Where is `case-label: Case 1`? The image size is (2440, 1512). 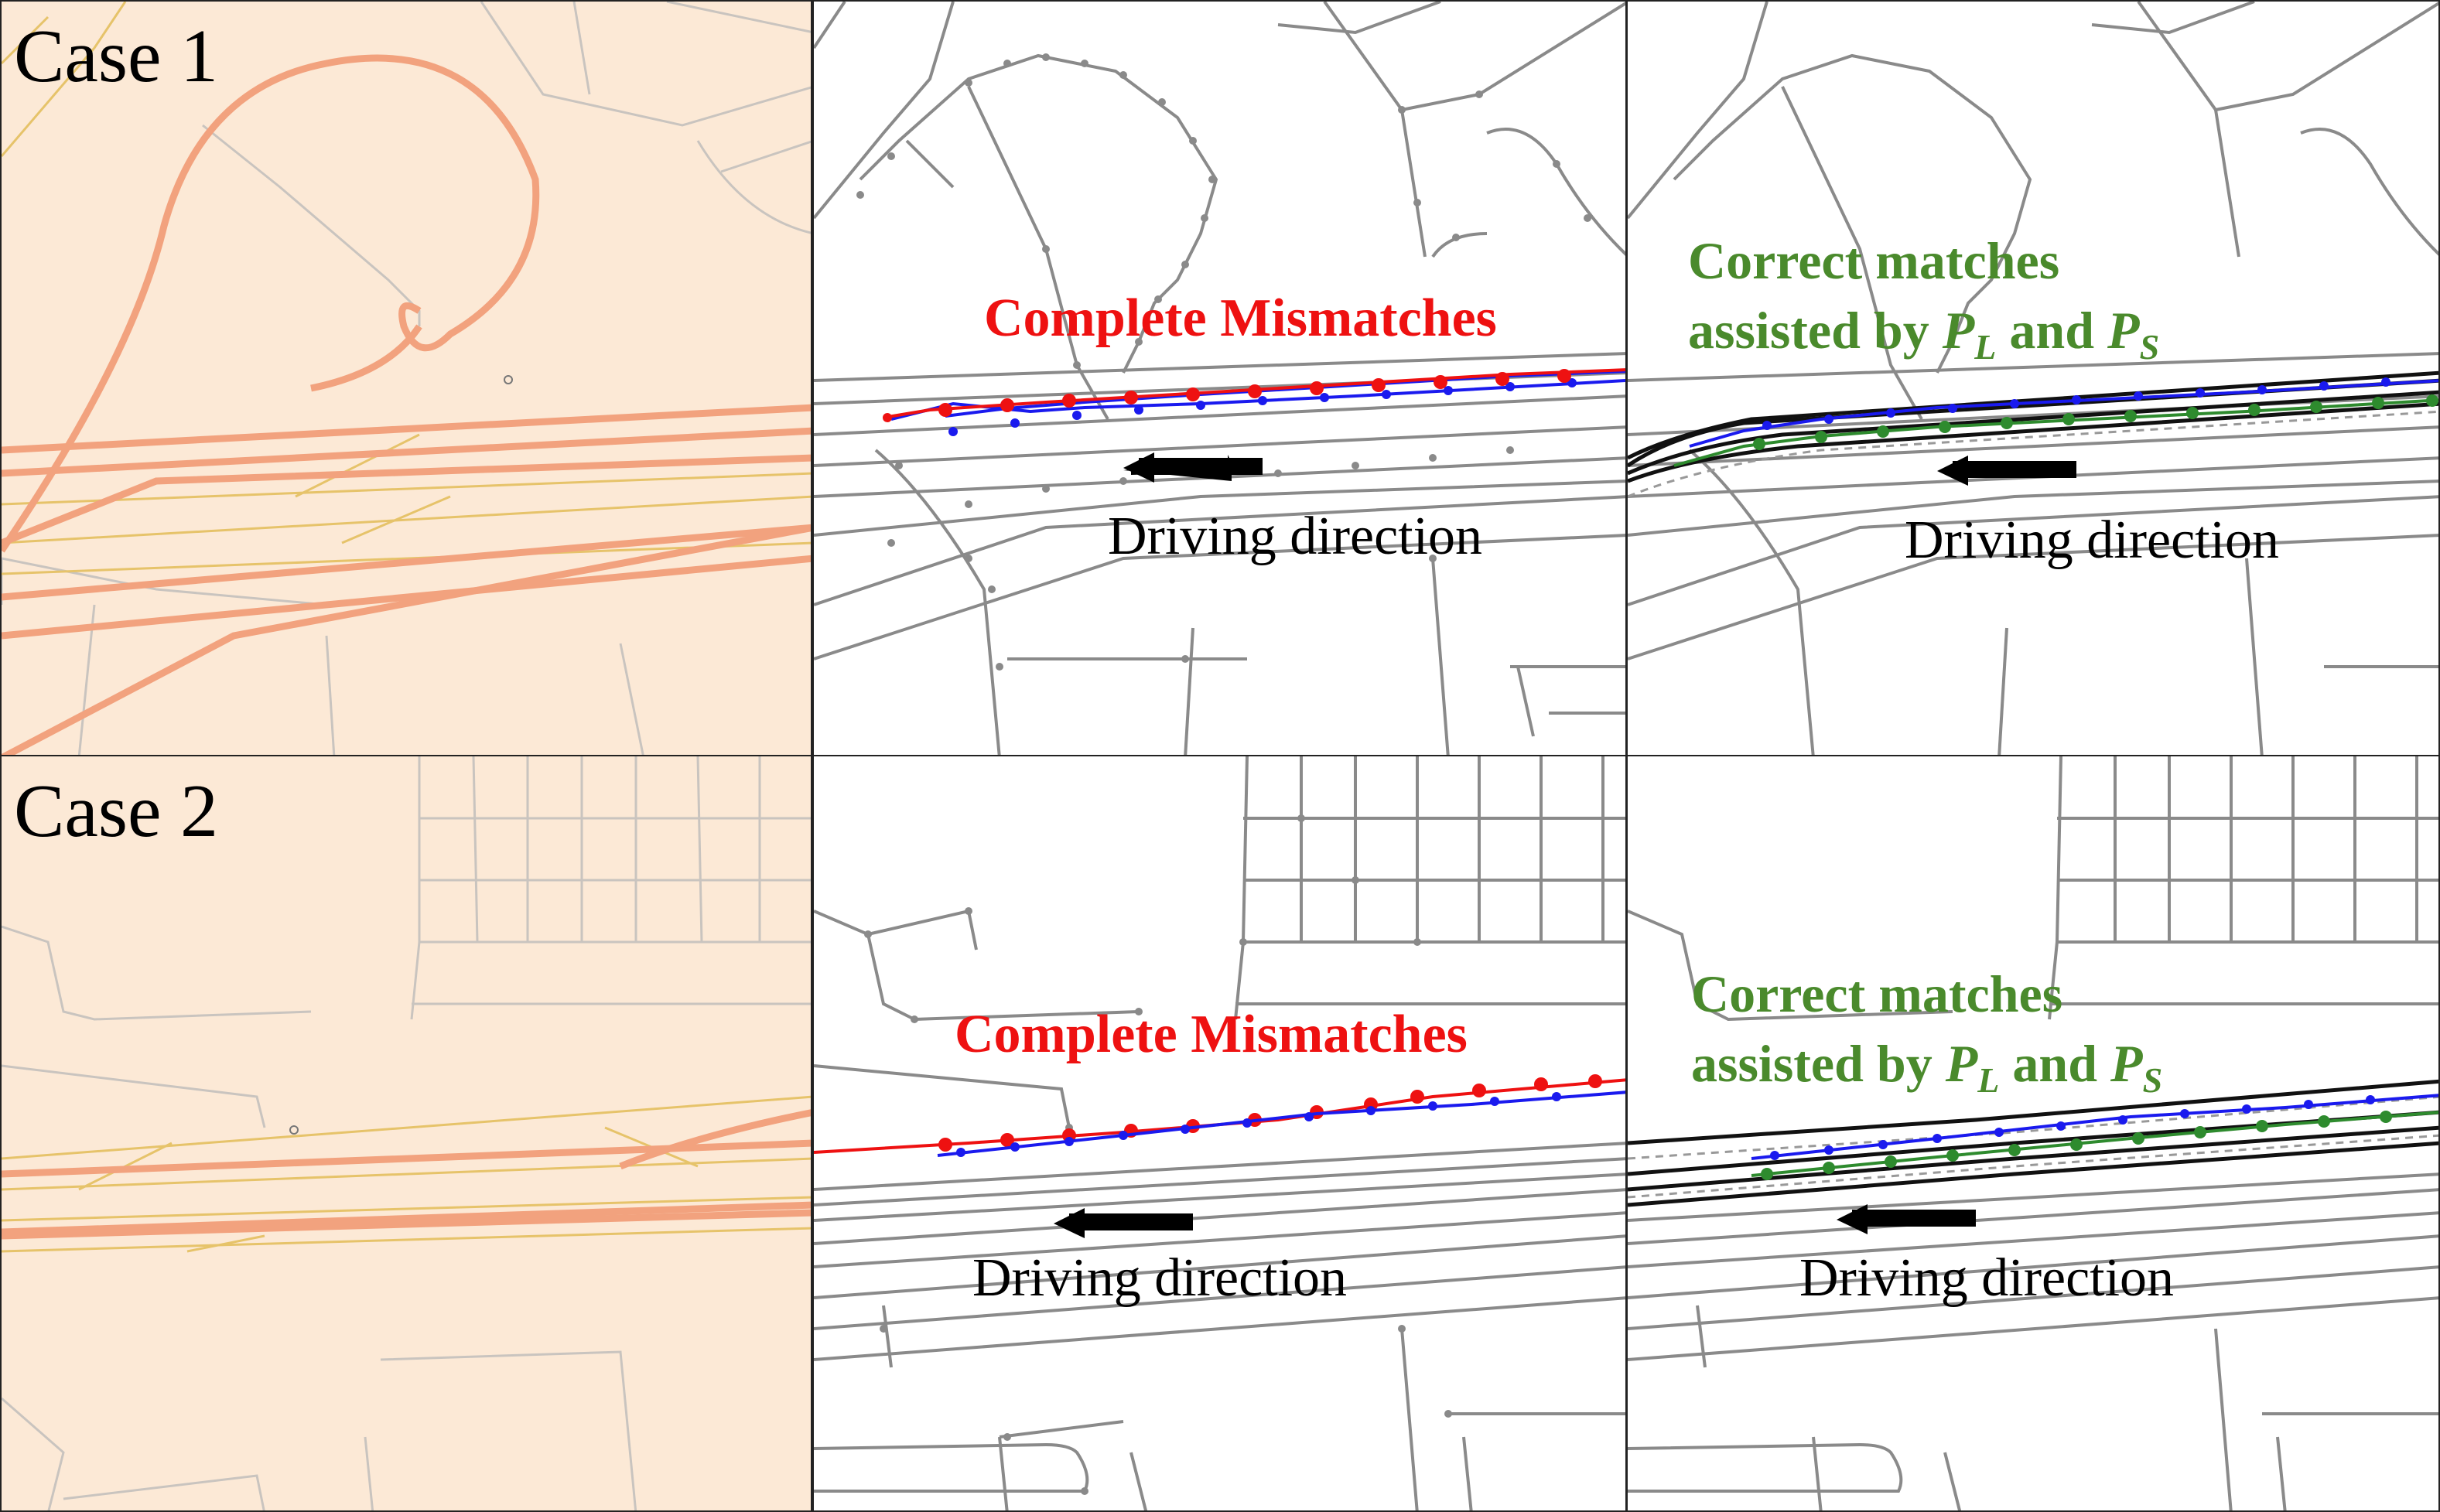 case-label: Case 1 is located at coordinates (116, 56).